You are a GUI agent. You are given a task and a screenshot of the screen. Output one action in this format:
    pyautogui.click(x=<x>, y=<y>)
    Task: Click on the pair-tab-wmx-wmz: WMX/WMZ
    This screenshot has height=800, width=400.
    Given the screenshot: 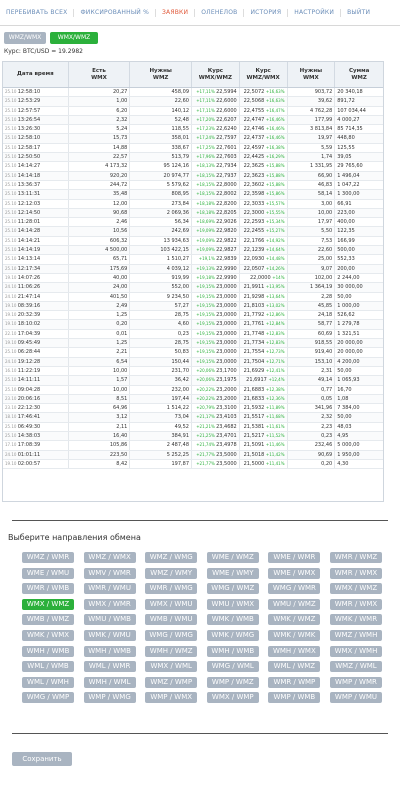 What is the action you would take?
    pyautogui.click(x=74, y=38)
    